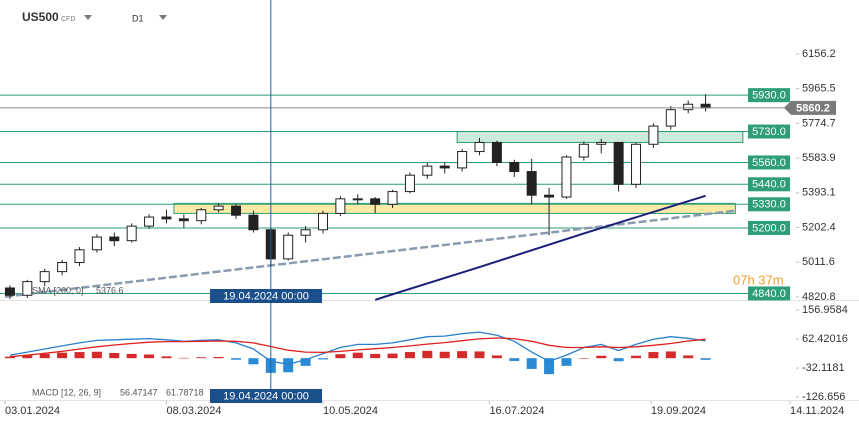 The height and width of the screenshot is (427, 859). Describe the element at coordinates (819, 158) in the screenshot. I see `y-tick-label: 5583.9` at that location.